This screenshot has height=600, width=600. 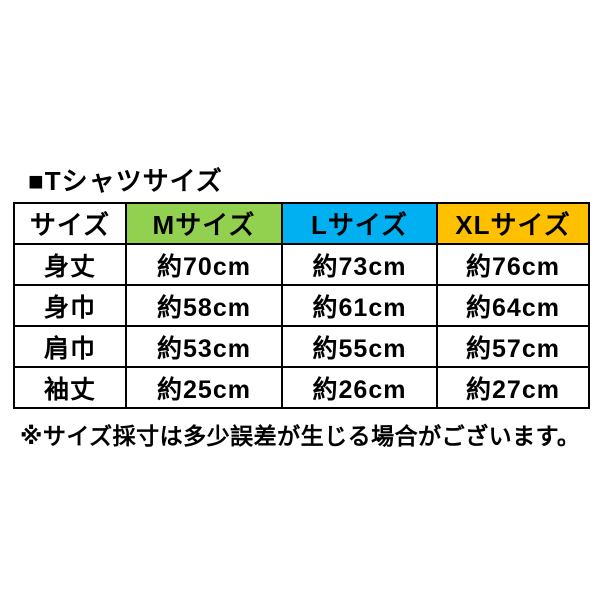 I want to click on cell-body-width-l: 約61cm, so click(x=359, y=305).